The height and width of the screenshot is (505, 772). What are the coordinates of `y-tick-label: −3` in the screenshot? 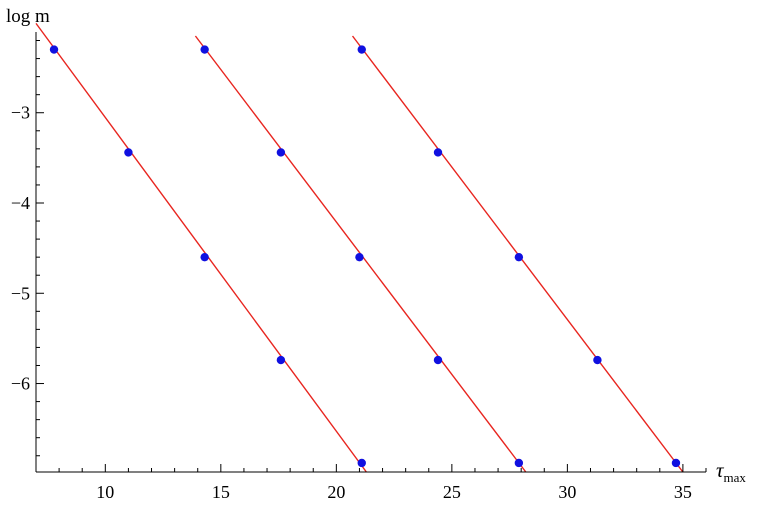 It's located at (20, 113).